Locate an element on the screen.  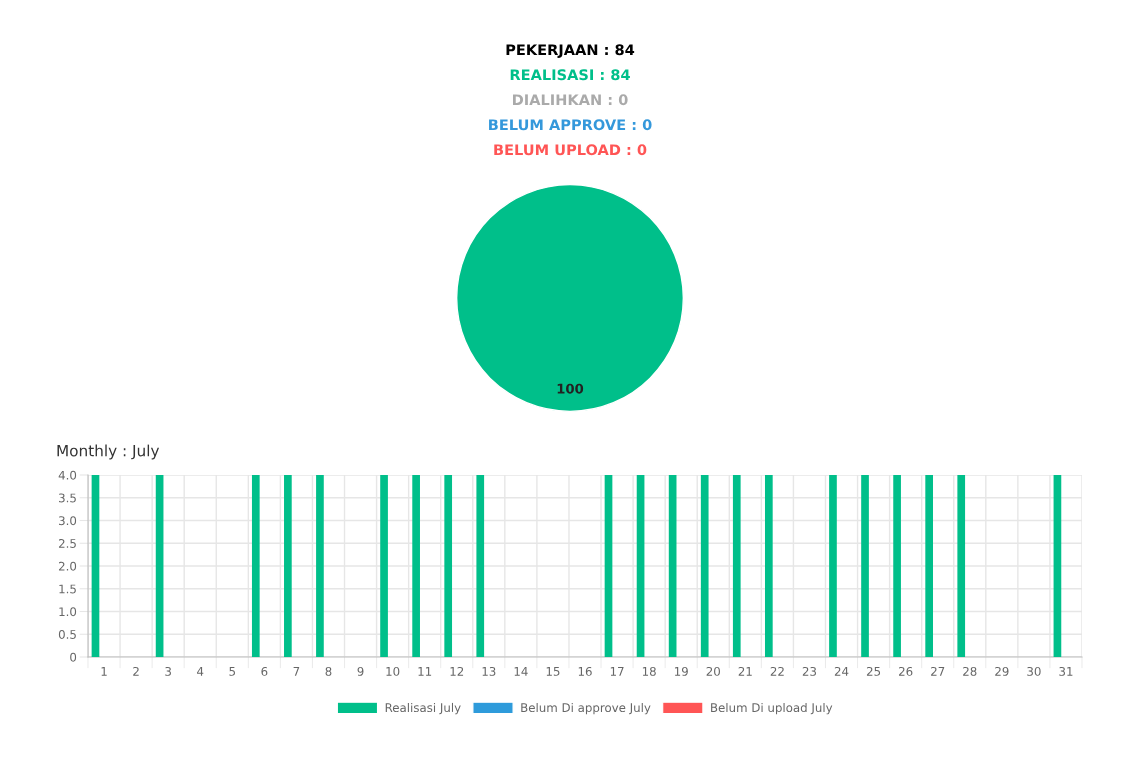
x-tick-label: 22 is located at coordinates (777, 671).